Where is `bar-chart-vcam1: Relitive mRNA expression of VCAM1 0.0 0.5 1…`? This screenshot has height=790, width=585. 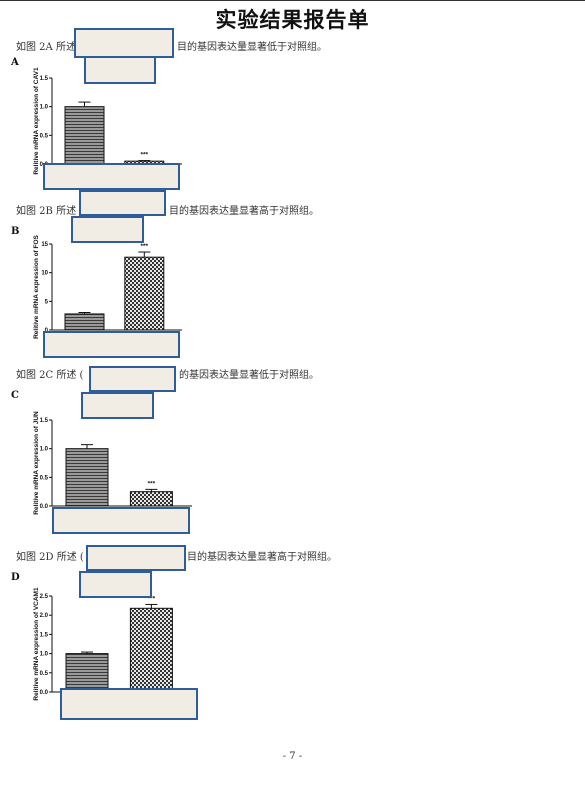
bar-chart-vcam1: Relitive mRNA expression of VCAM1 0.0 0.5 1… is located at coordinates (115, 645).